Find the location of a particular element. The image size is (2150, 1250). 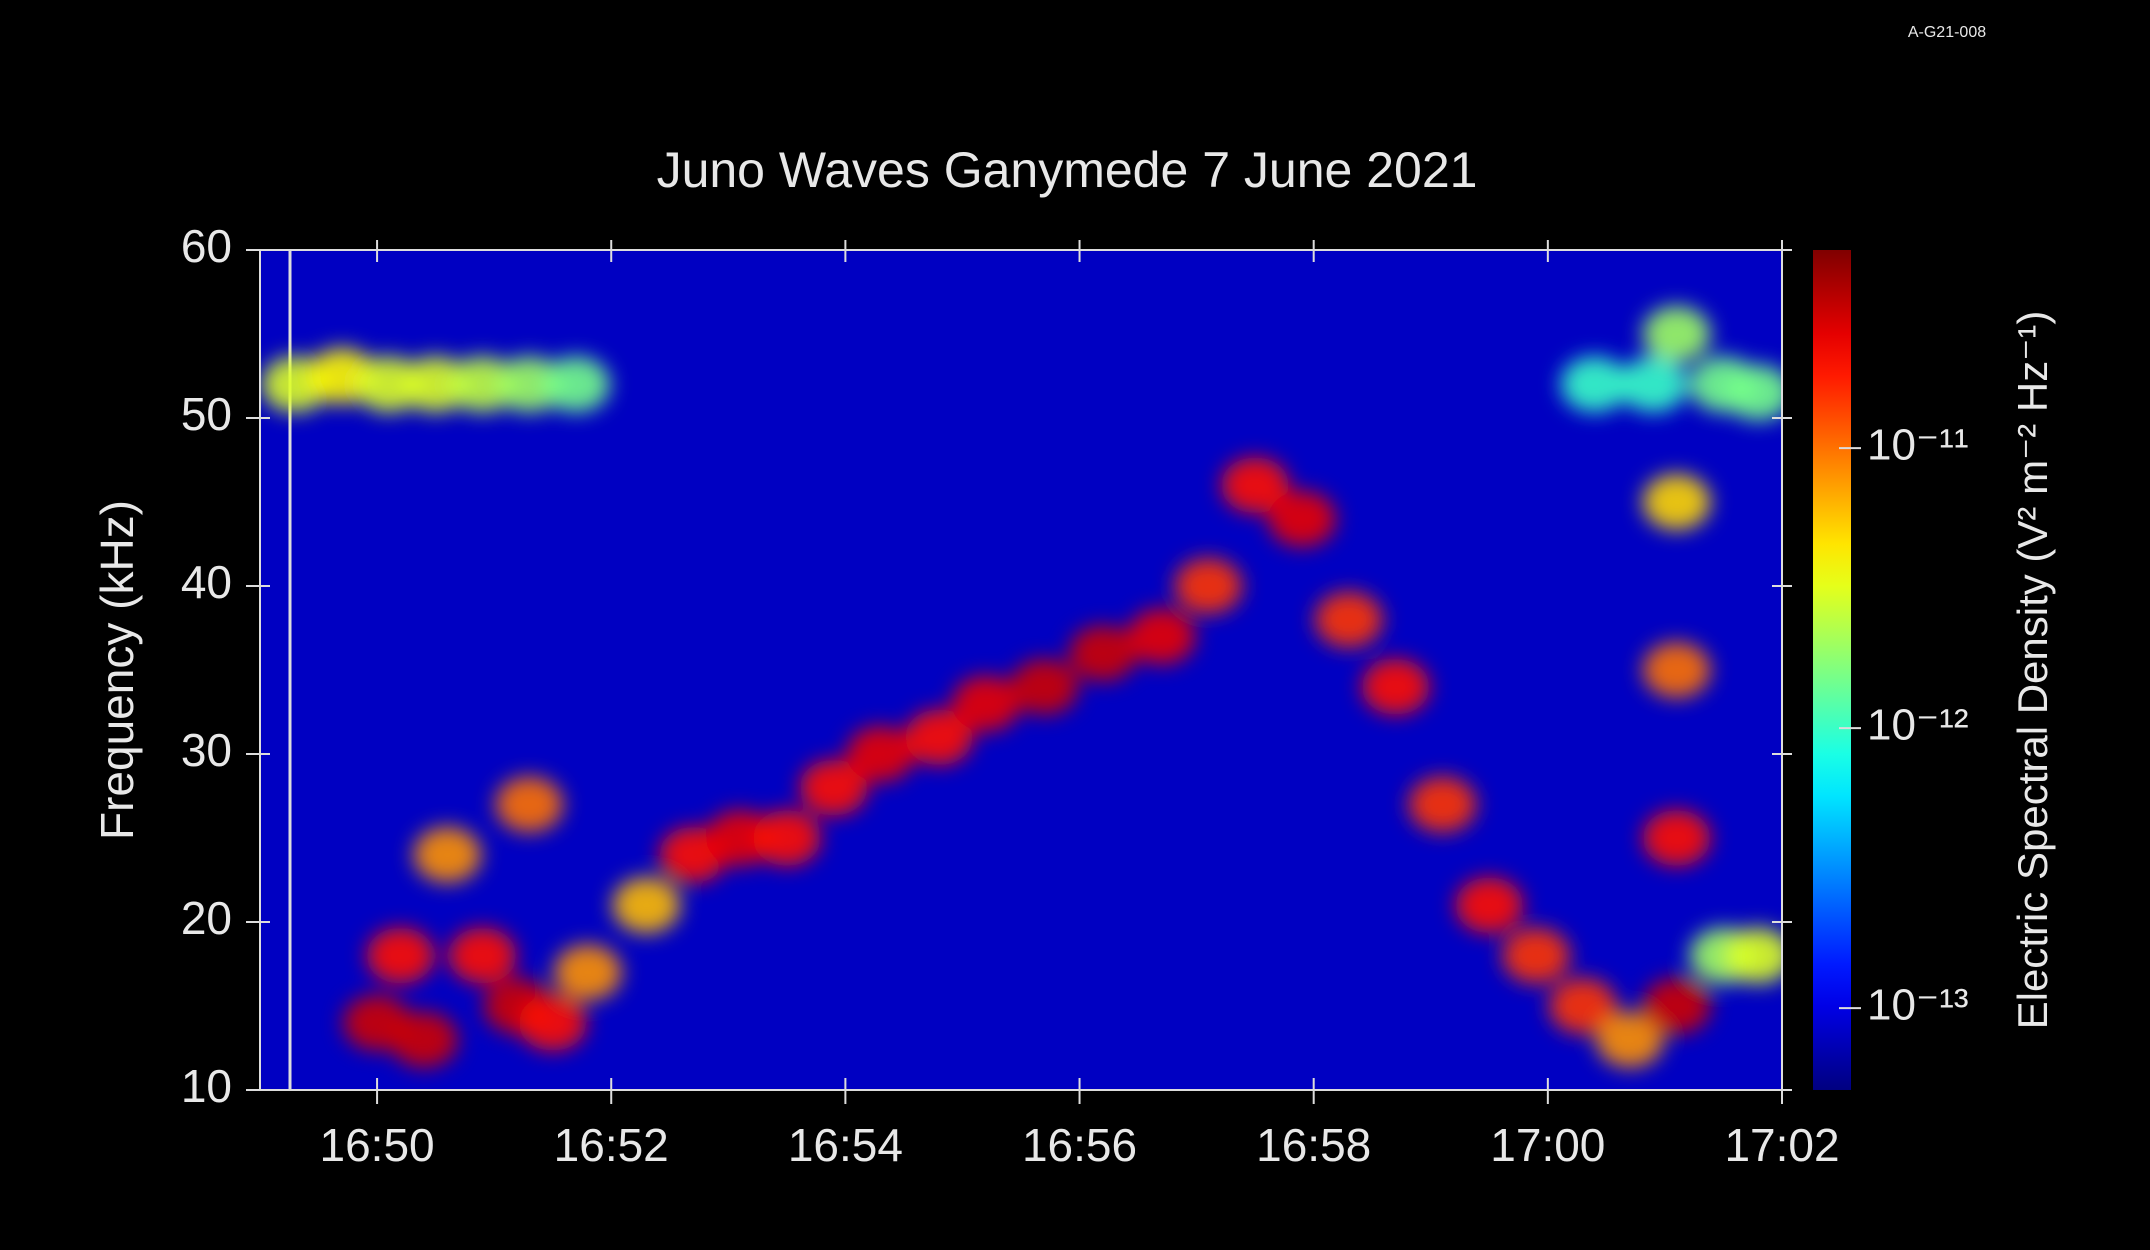

x-tick-label: 16:50 is located at coordinates (377, 1145).